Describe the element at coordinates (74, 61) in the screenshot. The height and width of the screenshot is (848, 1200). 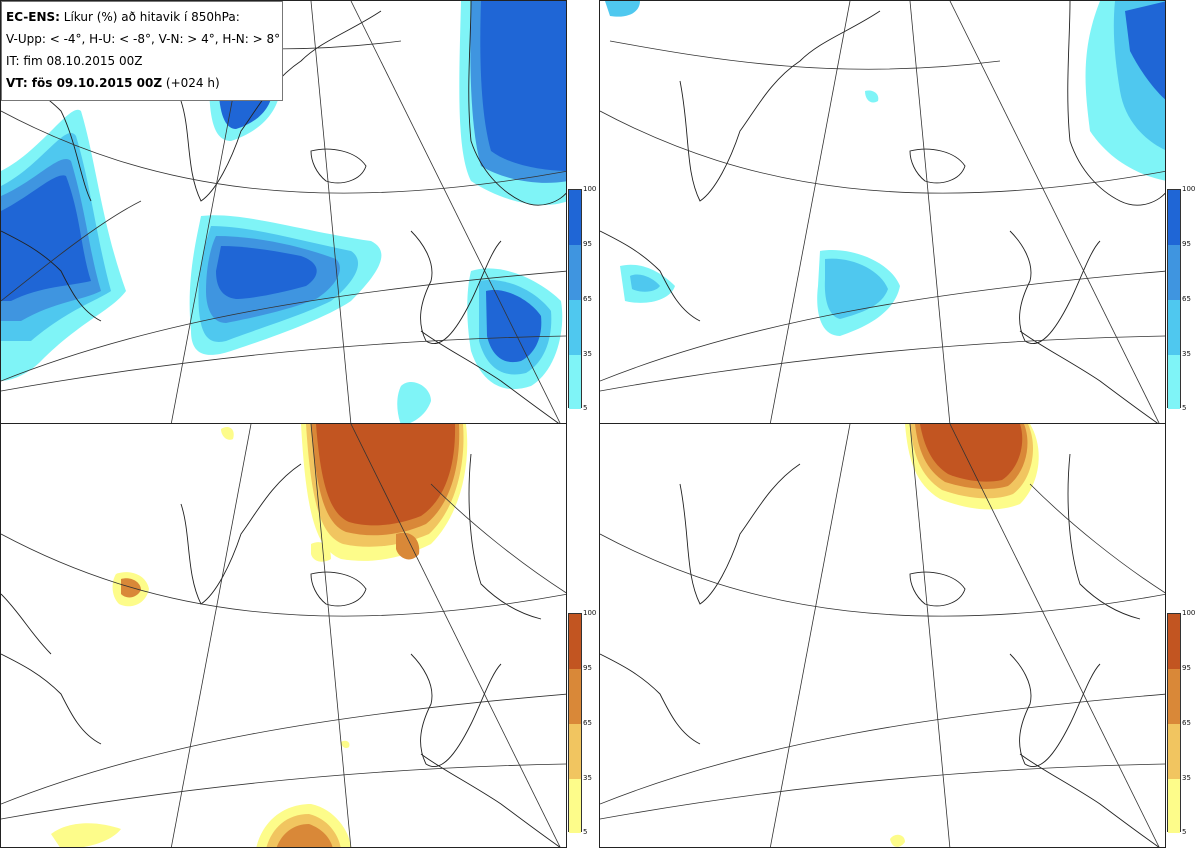
I see `info-init-time: IT: fim 08.10.2015 00Z` at that location.